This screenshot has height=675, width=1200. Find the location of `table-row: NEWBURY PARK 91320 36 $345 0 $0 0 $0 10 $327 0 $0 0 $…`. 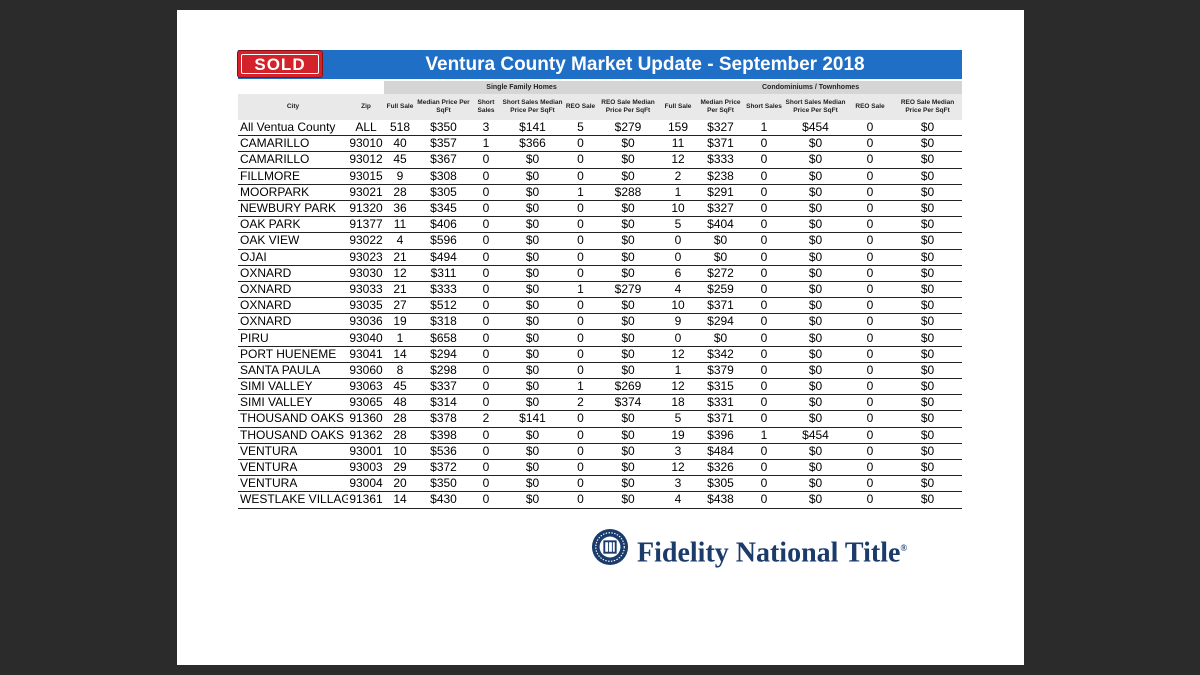

table-row: NEWBURY PARK 91320 36 $345 0 $0 0 $0 10 $327 0 $0 0 $… is located at coordinates (600, 209).